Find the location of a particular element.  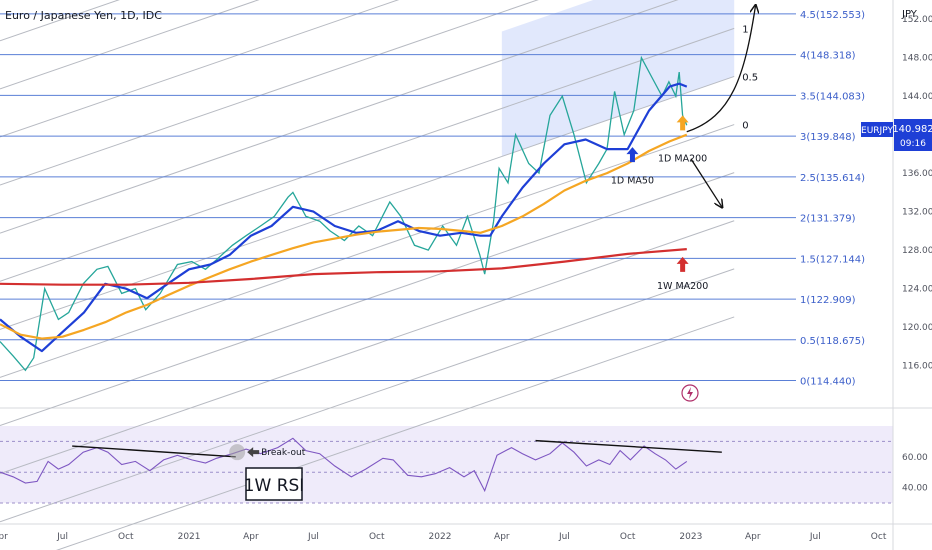

y-tick-label: 128.000 is located at coordinates (917, 251).